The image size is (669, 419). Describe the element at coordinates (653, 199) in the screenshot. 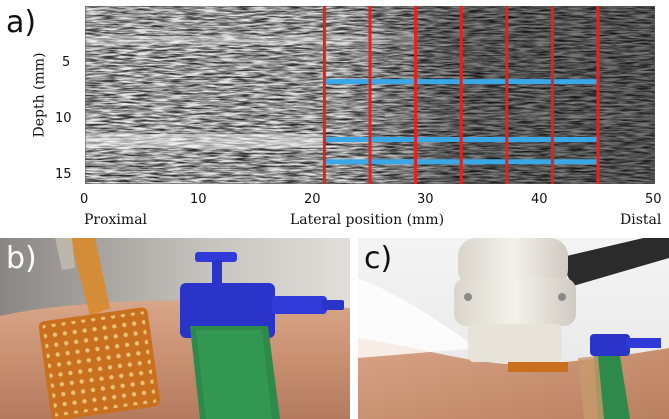

I see `x-tick-50: 50` at that location.